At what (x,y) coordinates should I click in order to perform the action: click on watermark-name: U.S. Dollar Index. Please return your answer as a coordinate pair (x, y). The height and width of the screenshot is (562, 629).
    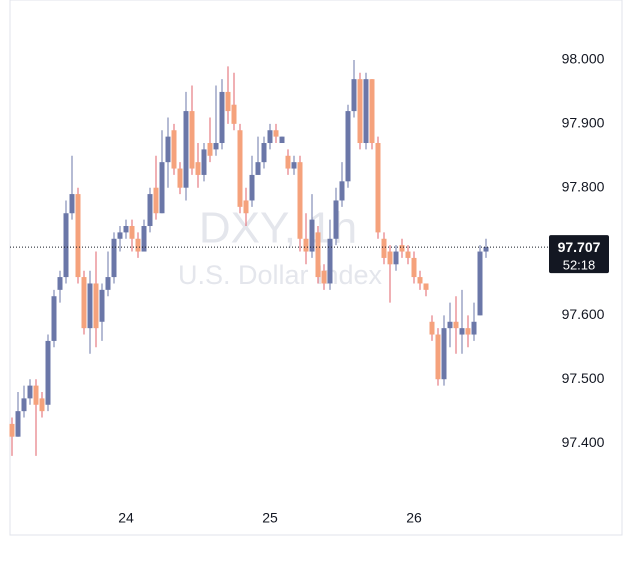
    Looking at the image, I should click on (280, 275).